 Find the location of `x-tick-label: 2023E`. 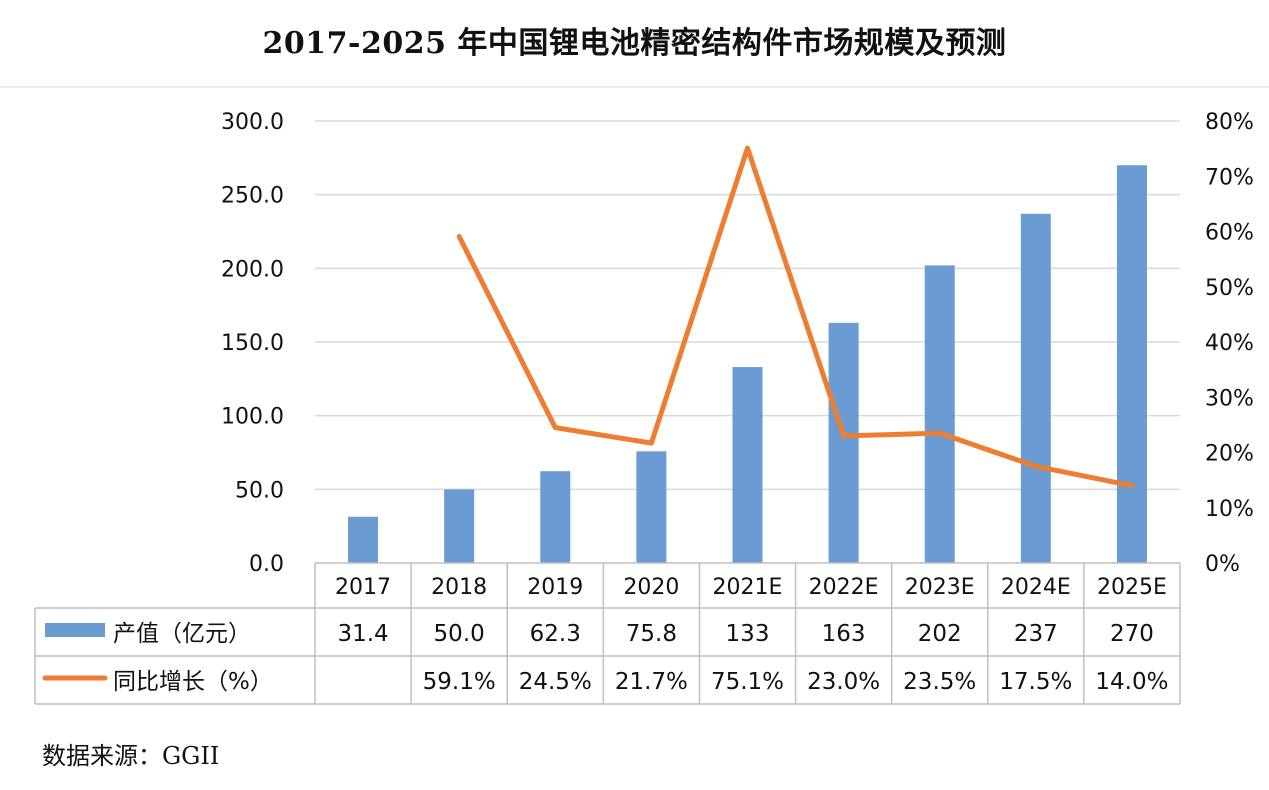

x-tick-label: 2023E is located at coordinates (940, 587).